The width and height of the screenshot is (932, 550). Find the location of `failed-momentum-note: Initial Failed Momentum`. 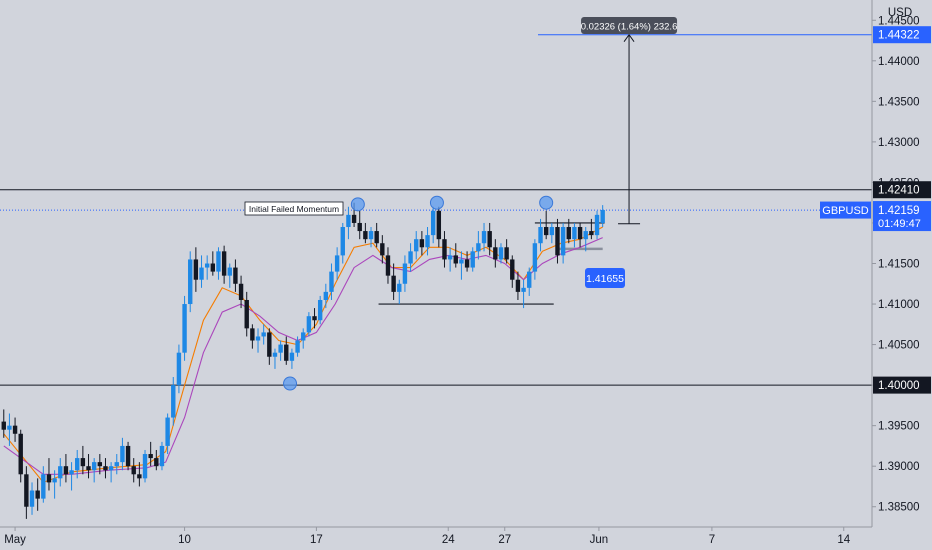

failed-momentum-note: Initial Failed Momentum is located at coordinates (294, 208).